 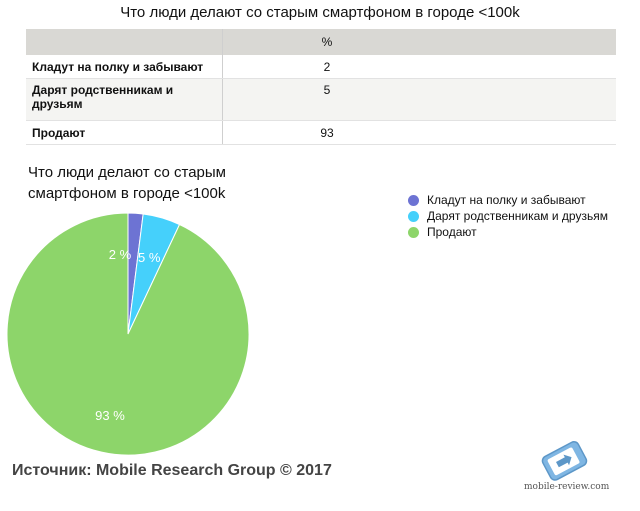 I want to click on table-row: Продают 93, so click(x=321, y=132).